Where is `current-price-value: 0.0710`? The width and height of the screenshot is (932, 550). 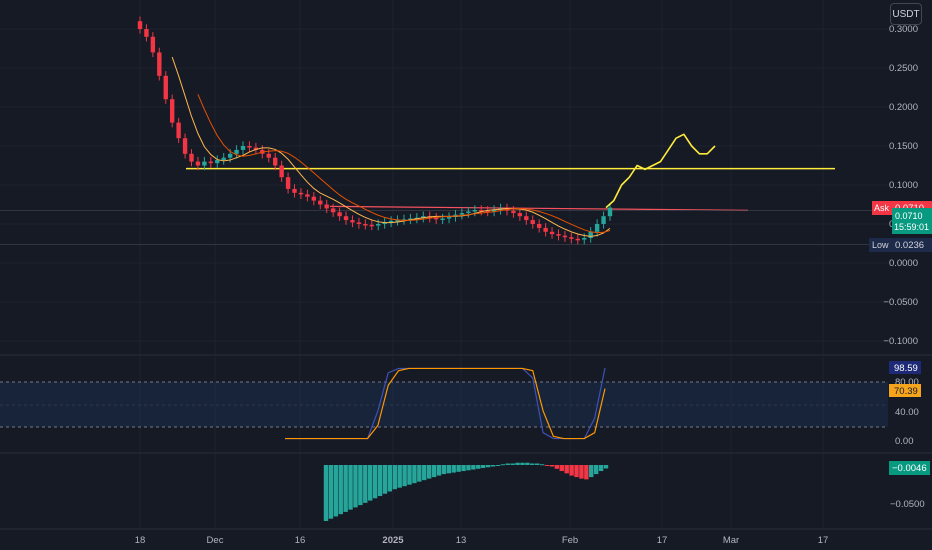 current-price-value: 0.0710 is located at coordinates (909, 216).